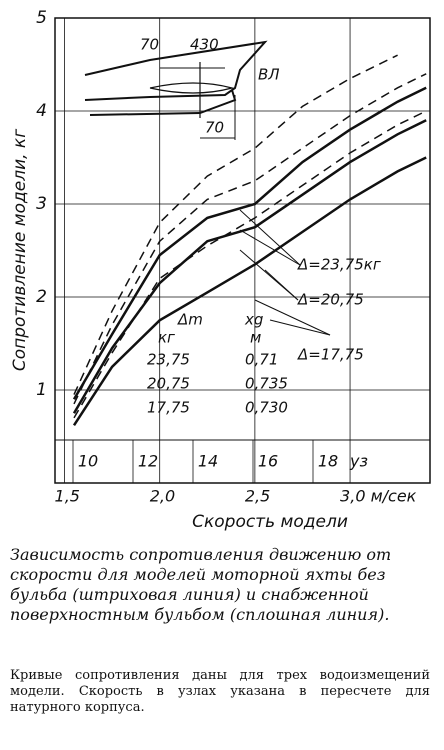 Image resolution: width=444 pixels, height=750 pixels. Describe the element at coordinates (268, 461) in the screenshot. I see `x2-tick-label: 16` at that location.